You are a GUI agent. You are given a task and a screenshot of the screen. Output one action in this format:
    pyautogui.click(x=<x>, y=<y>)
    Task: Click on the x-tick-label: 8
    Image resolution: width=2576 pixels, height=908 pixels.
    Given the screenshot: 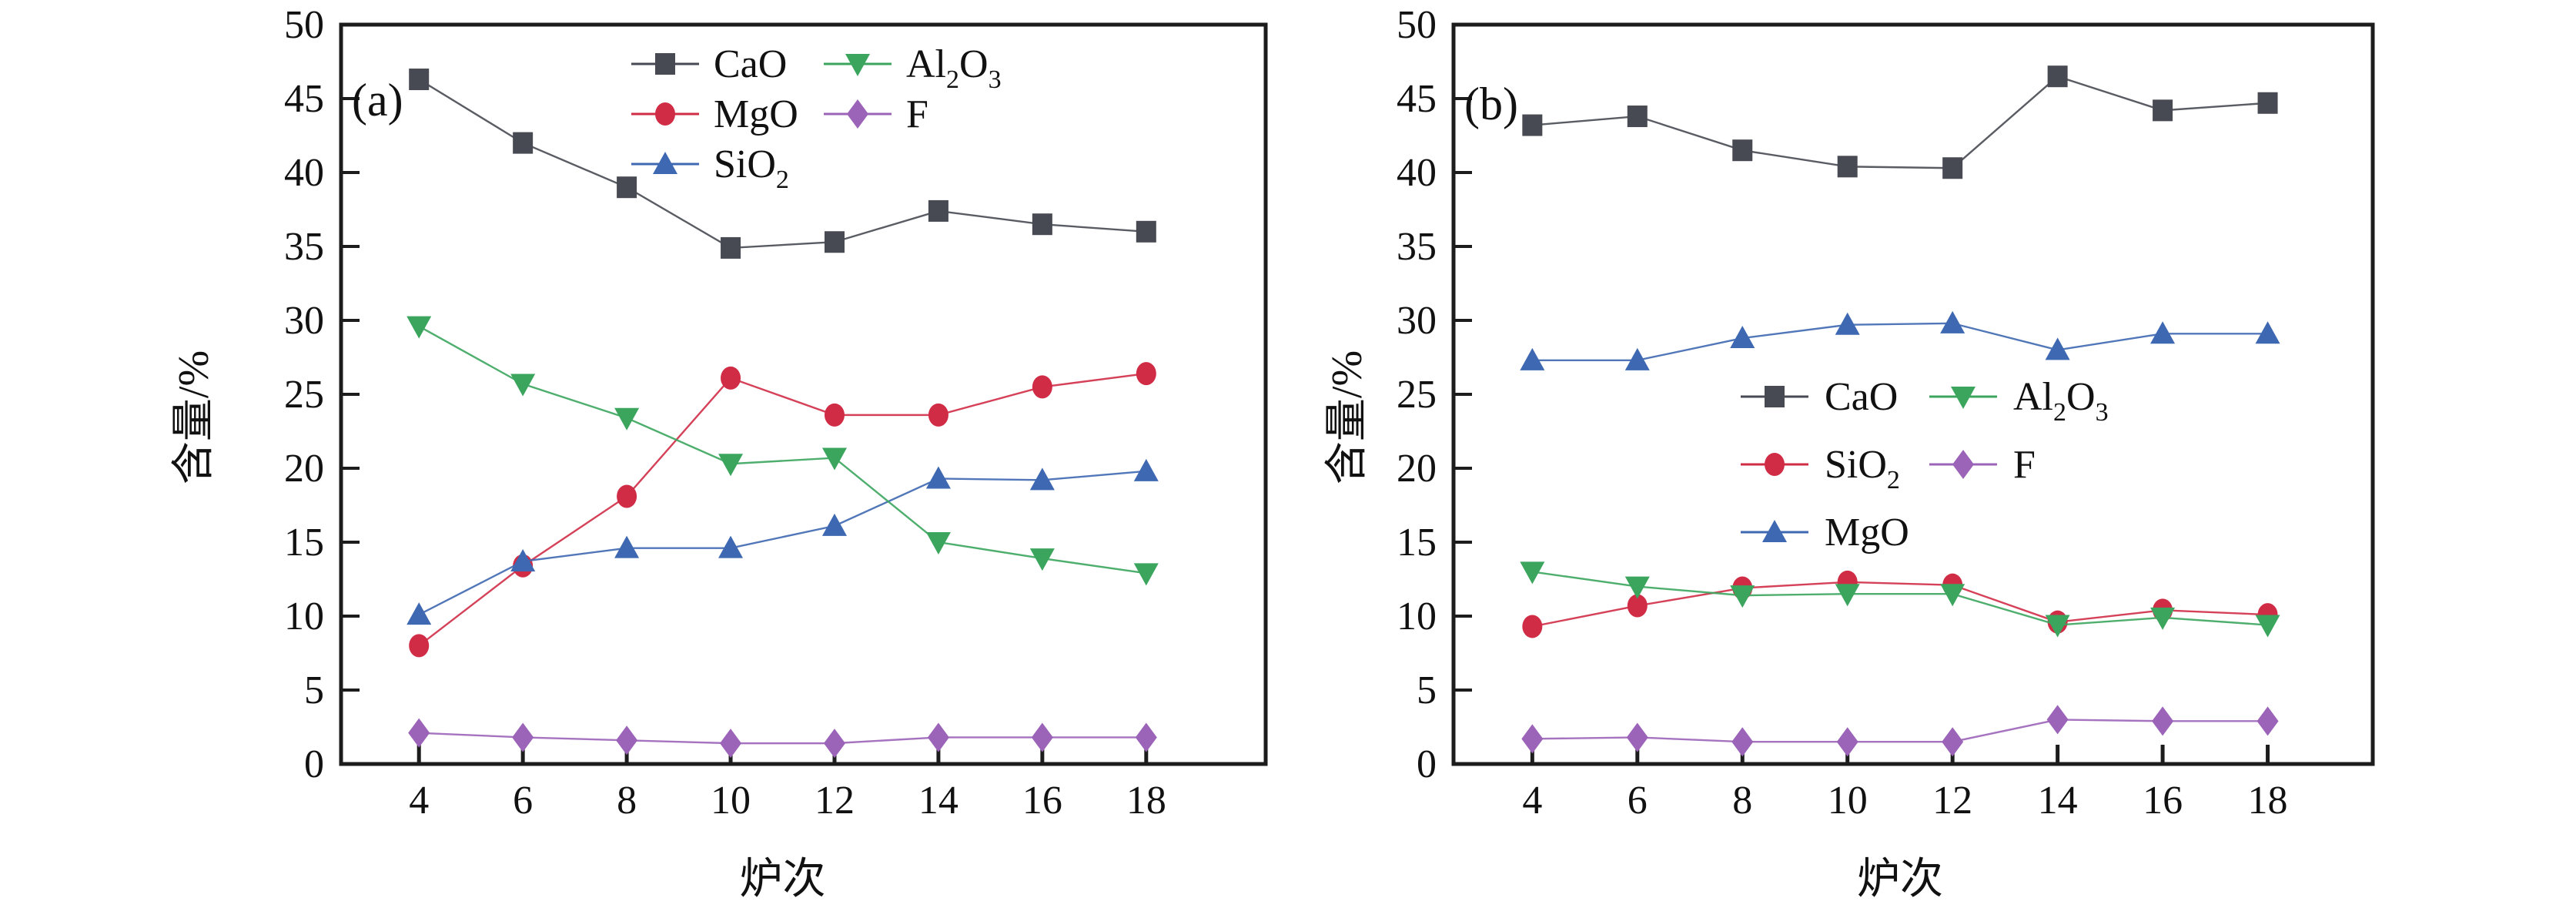 What is the action you would take?
    pyautogui.click(x=627, y=801)
    